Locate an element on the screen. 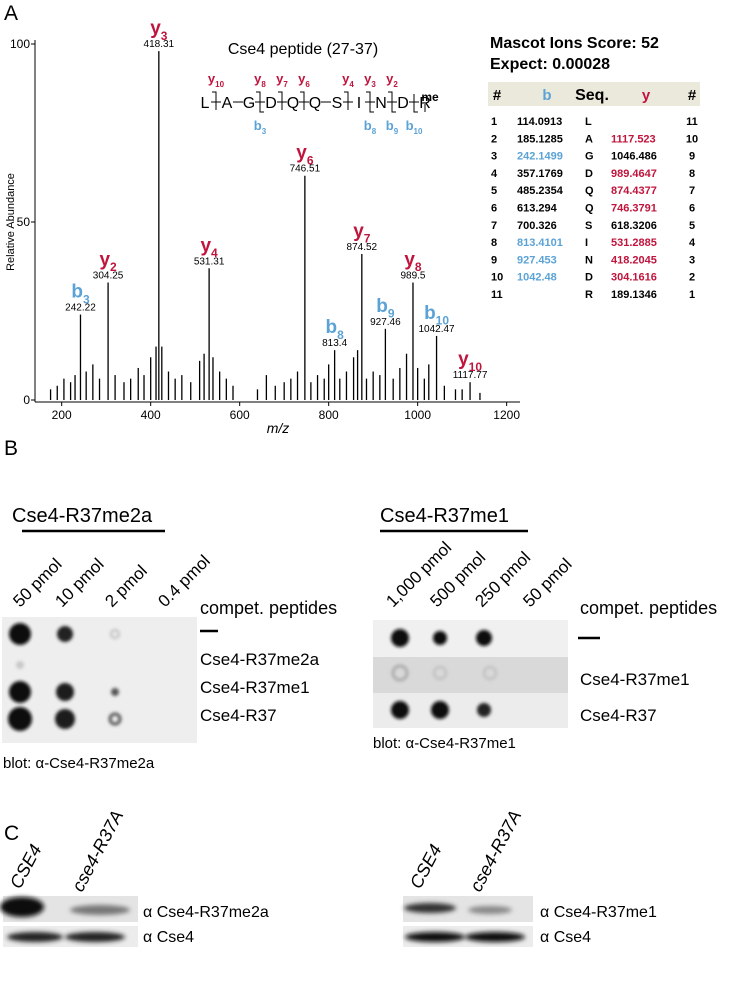 This screenshot has width=748, height=986. y-tick-label: 0 is located at coordinates (26, 400).